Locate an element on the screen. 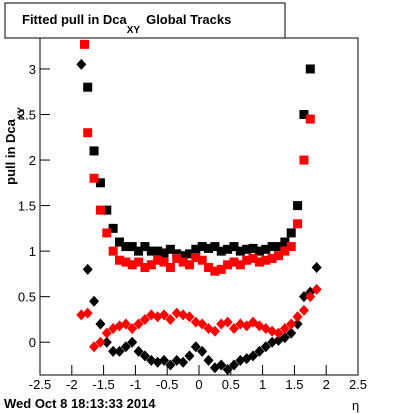 The height and width of the screenshot is (414, 400). title-rest: Global Tracks is located at coordinates (188, 19).